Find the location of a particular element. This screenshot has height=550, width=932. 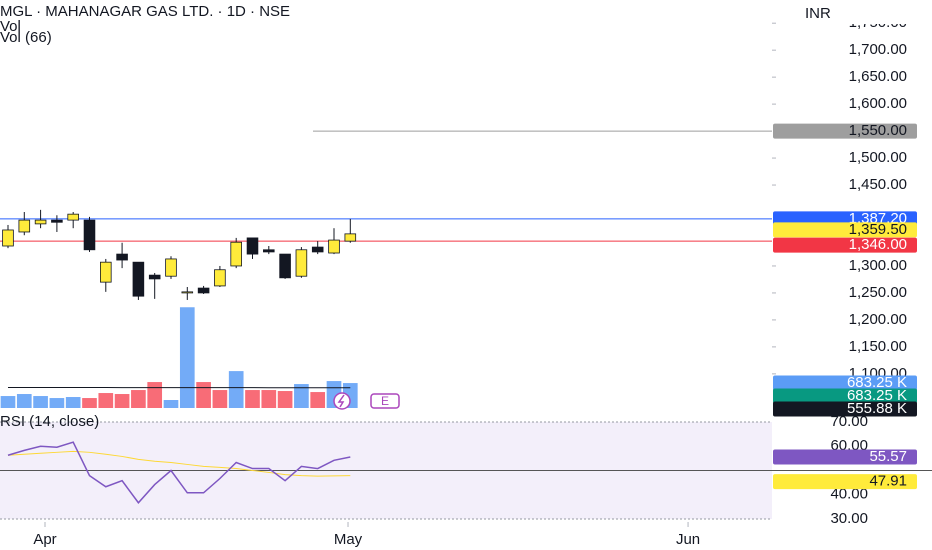

rsi-tick-label: 40.00 is located at coordinates (849, 494).